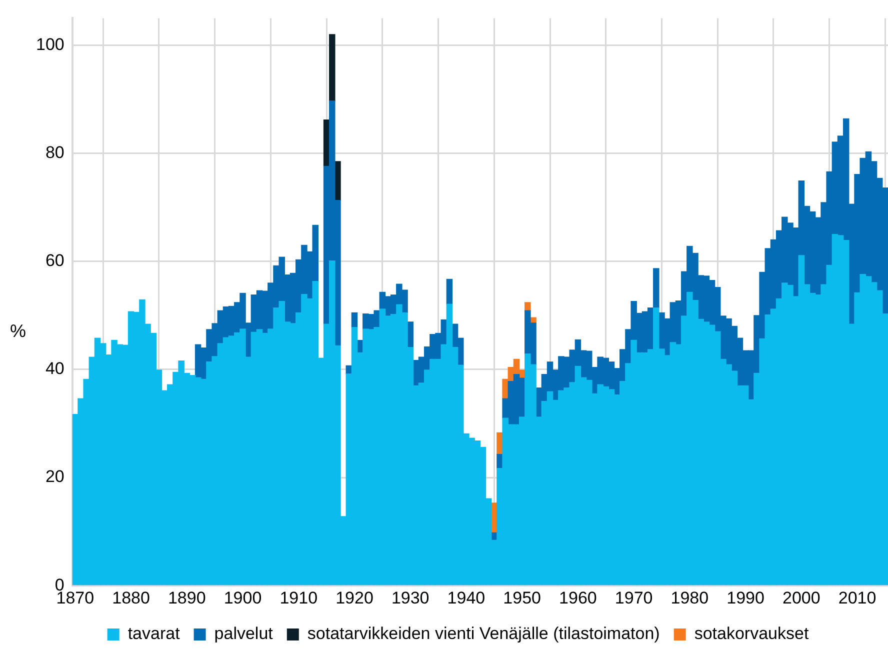 This screenshot has height=653, width=888. Describe the element at coordinates (154, 634) in the screenshot. I see `legend-label: tavarat` at that location.